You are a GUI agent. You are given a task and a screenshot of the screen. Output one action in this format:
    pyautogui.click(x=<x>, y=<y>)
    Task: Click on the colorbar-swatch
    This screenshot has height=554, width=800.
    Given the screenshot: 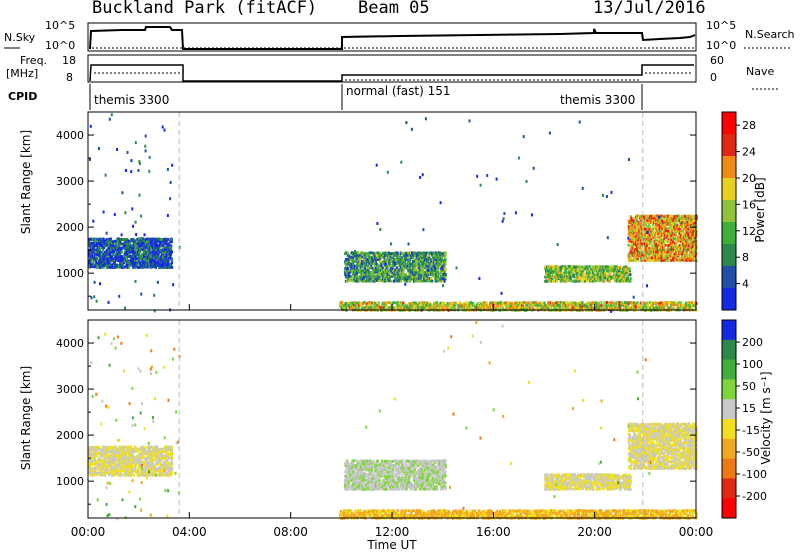 What is the action you would take?
    pyautogui.click(x=729, y=145)
    